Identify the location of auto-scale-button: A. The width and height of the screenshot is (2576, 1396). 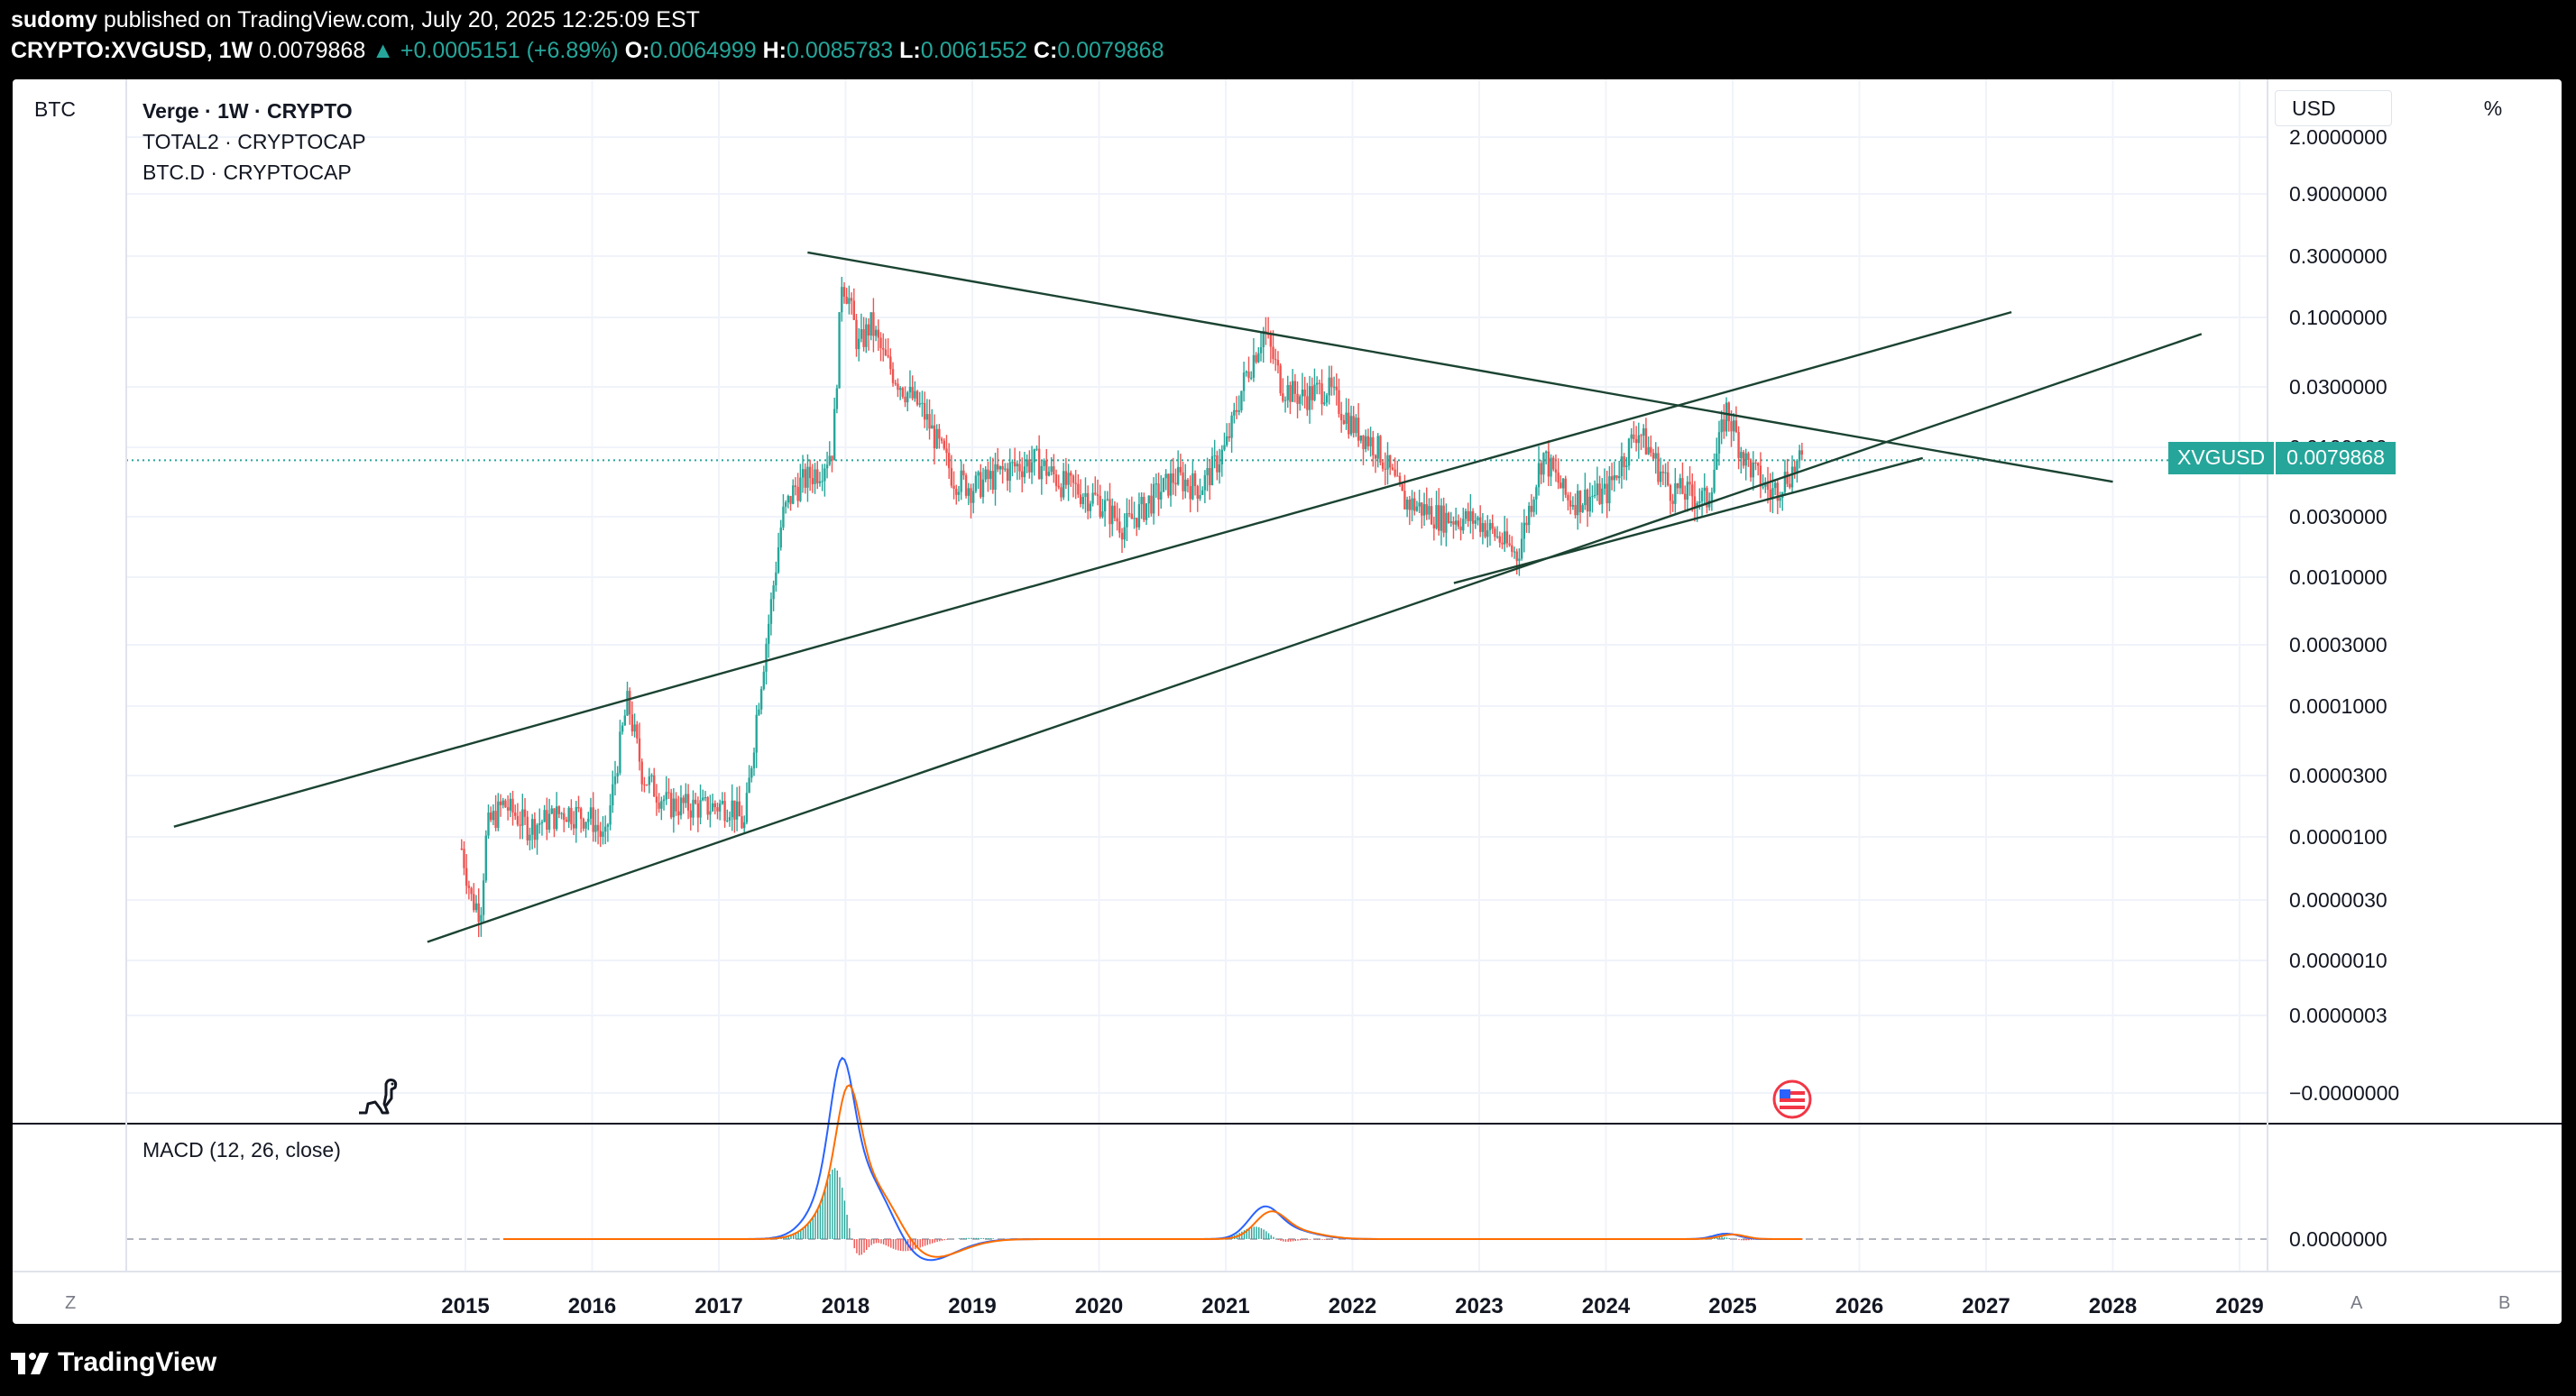
(2357, 1303).